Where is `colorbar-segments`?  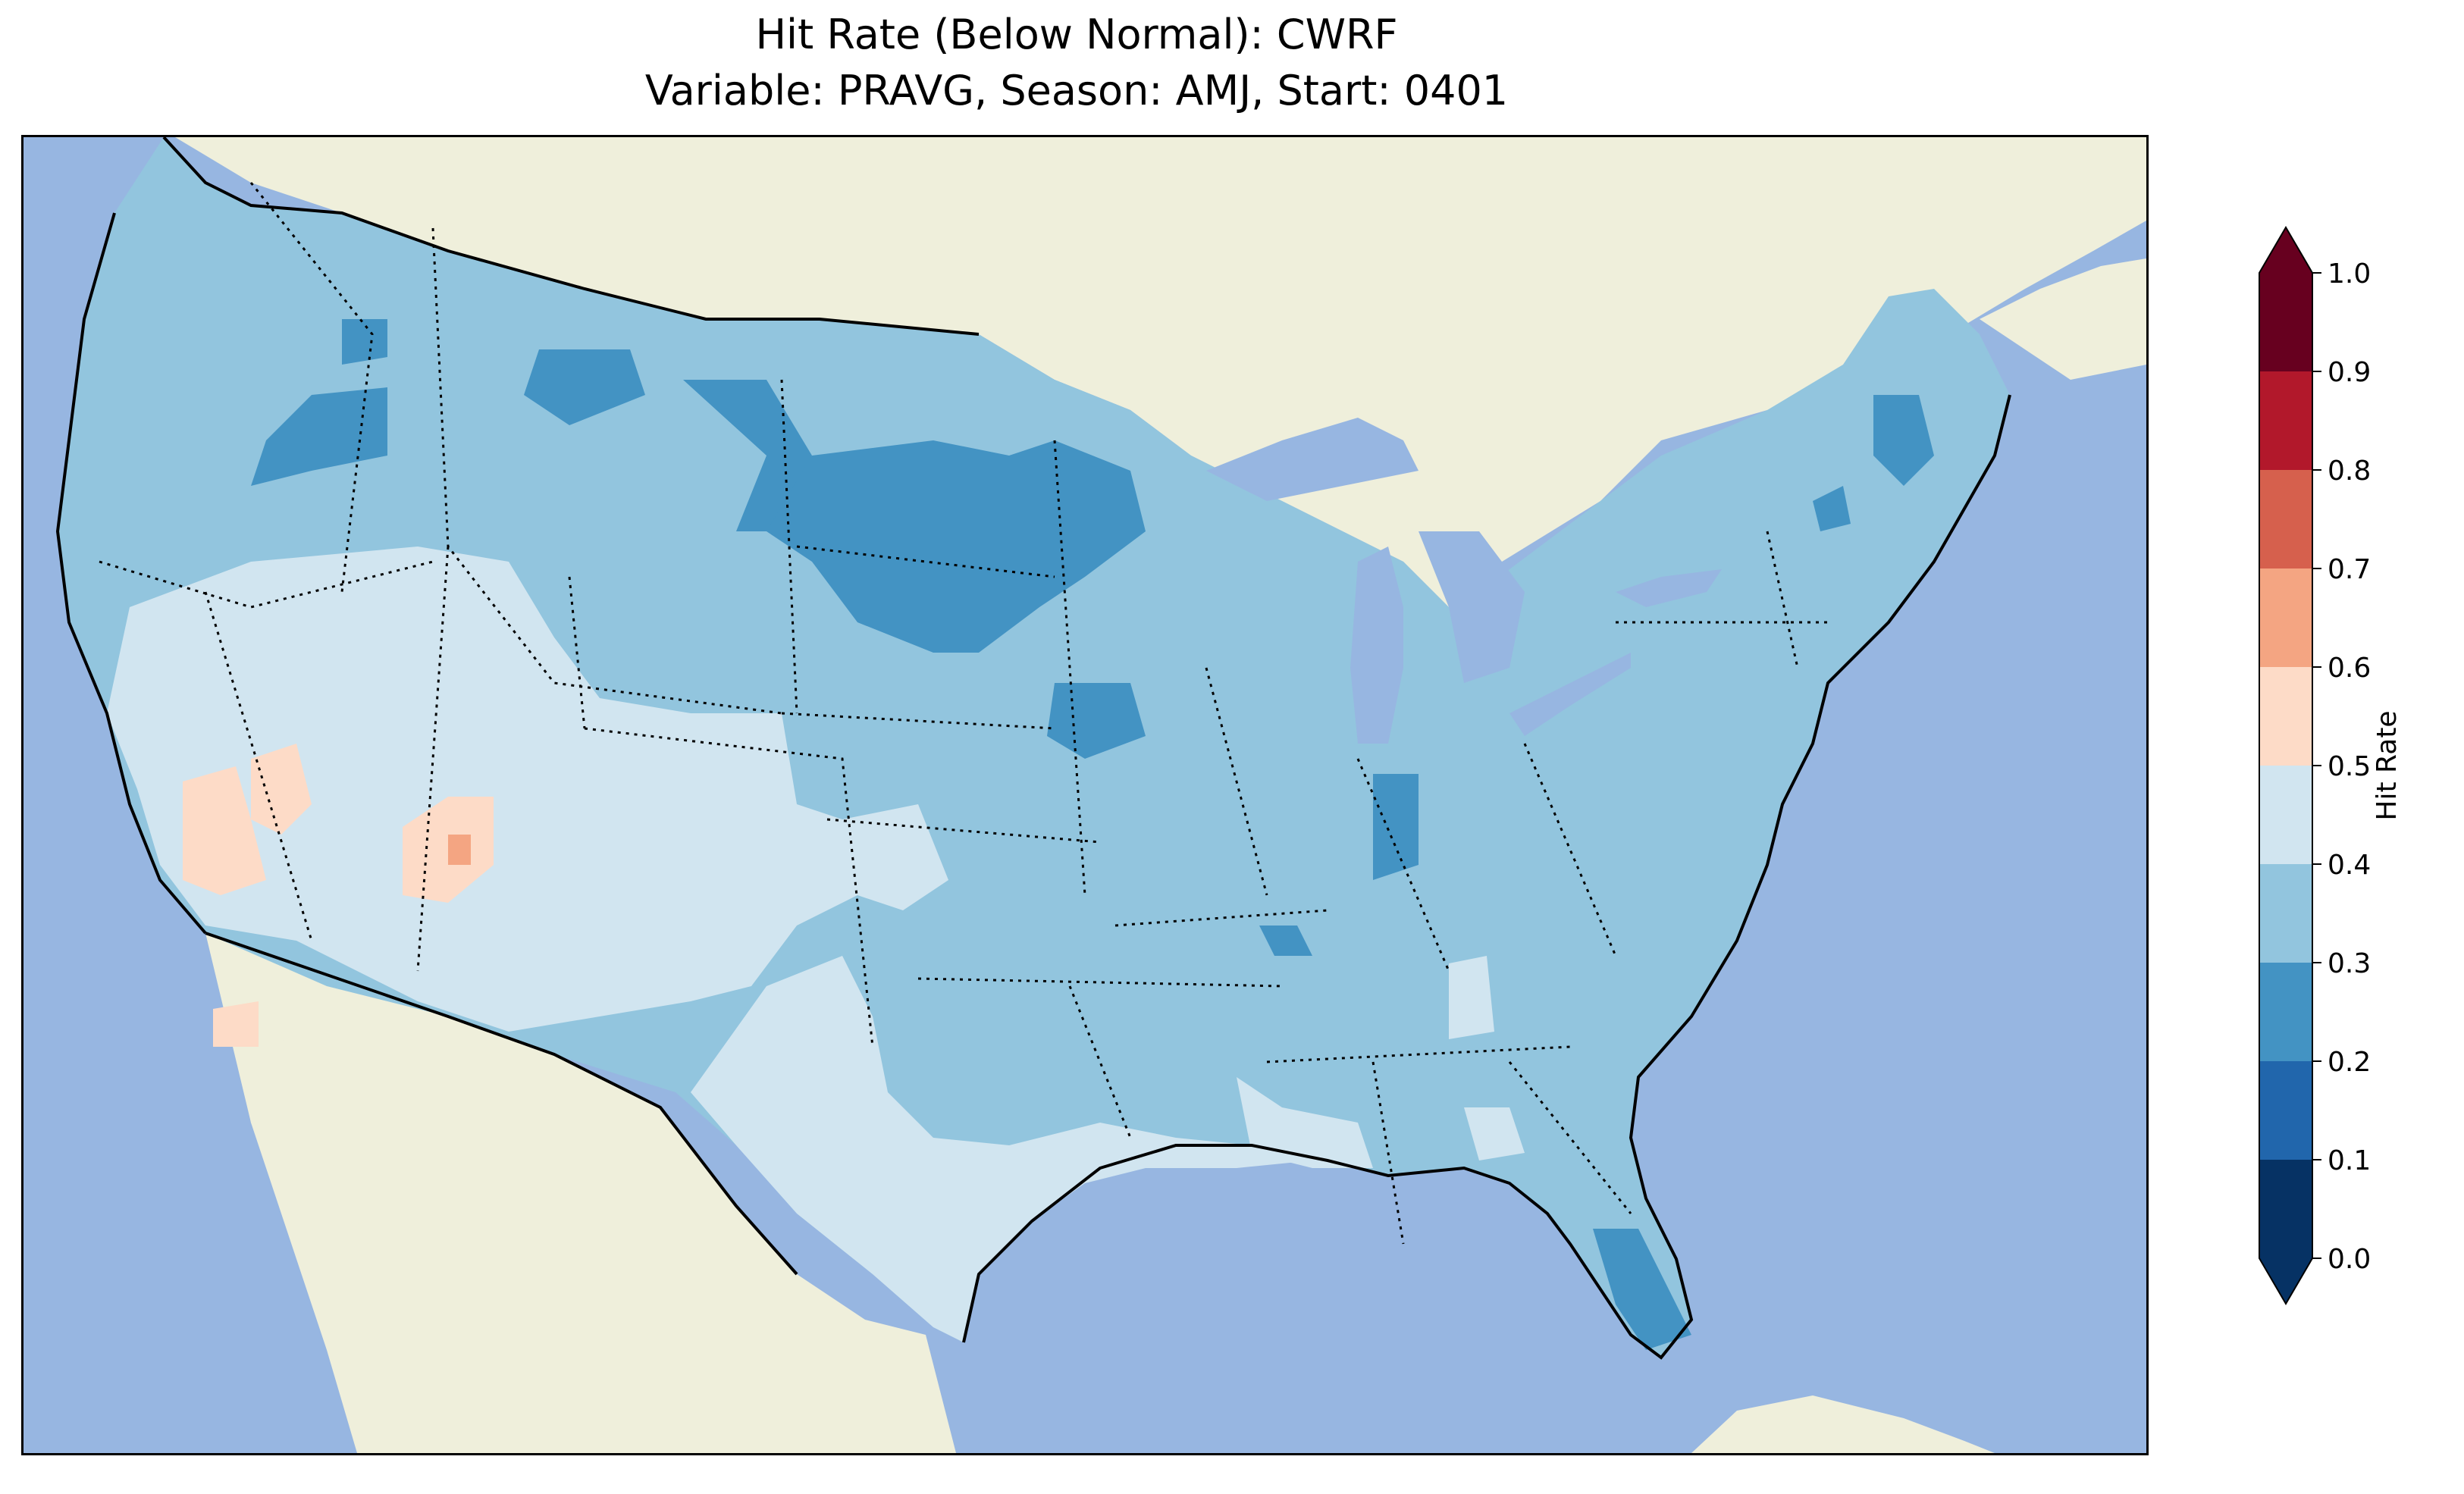 colorbar-segments is located at coordinates (2286, 765).